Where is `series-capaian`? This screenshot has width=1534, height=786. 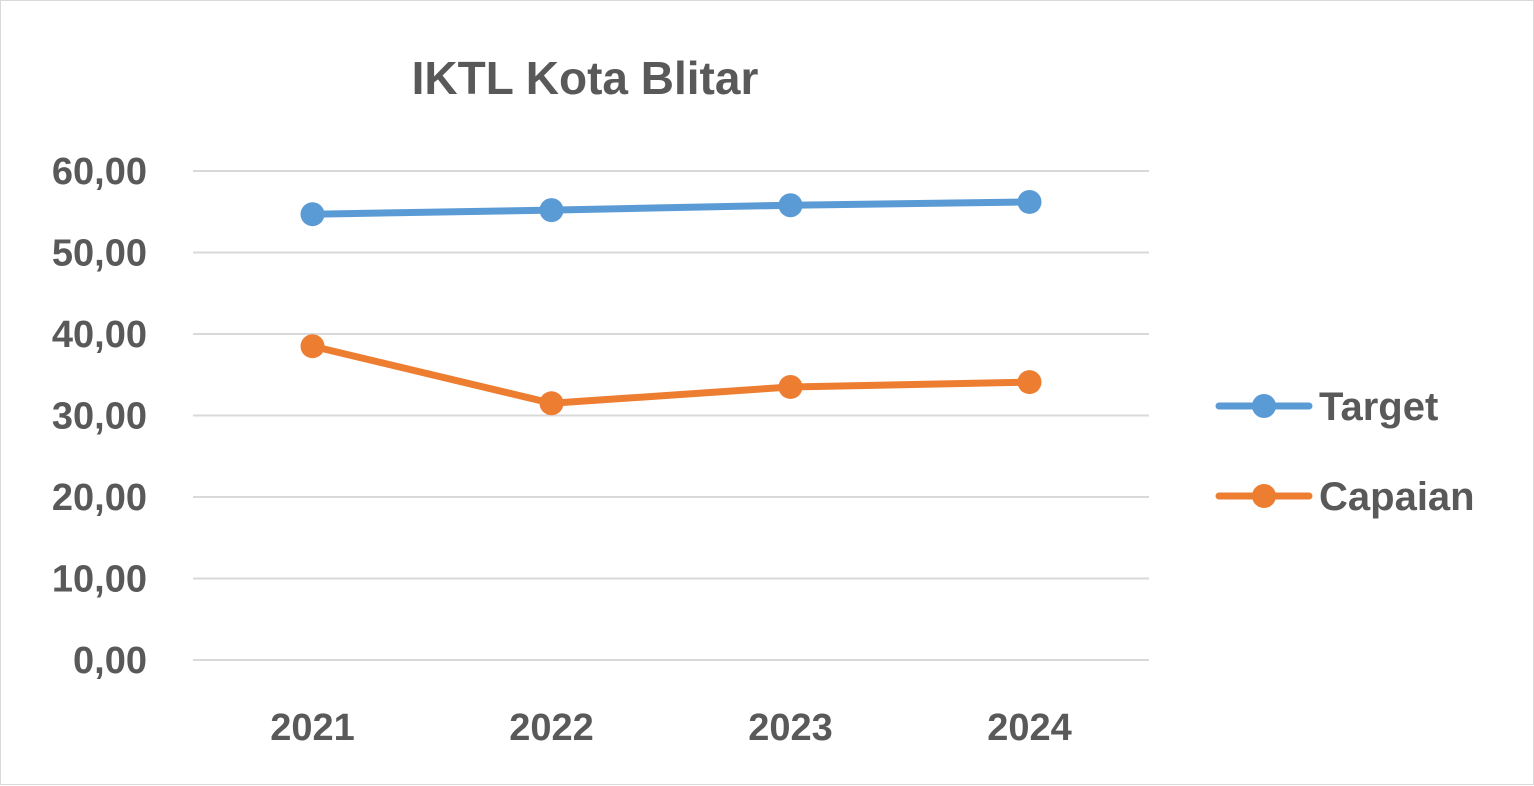
series-capaian is located at coordinates (671, 375).